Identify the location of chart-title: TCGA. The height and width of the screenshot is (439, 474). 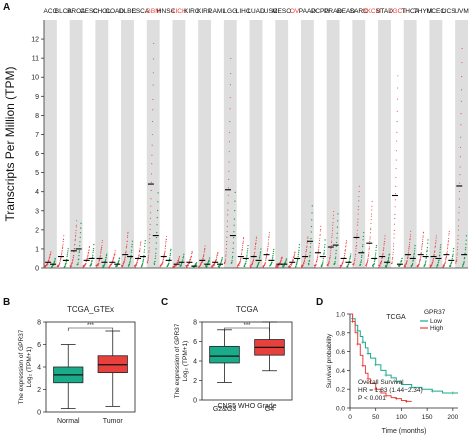
(247, 309).